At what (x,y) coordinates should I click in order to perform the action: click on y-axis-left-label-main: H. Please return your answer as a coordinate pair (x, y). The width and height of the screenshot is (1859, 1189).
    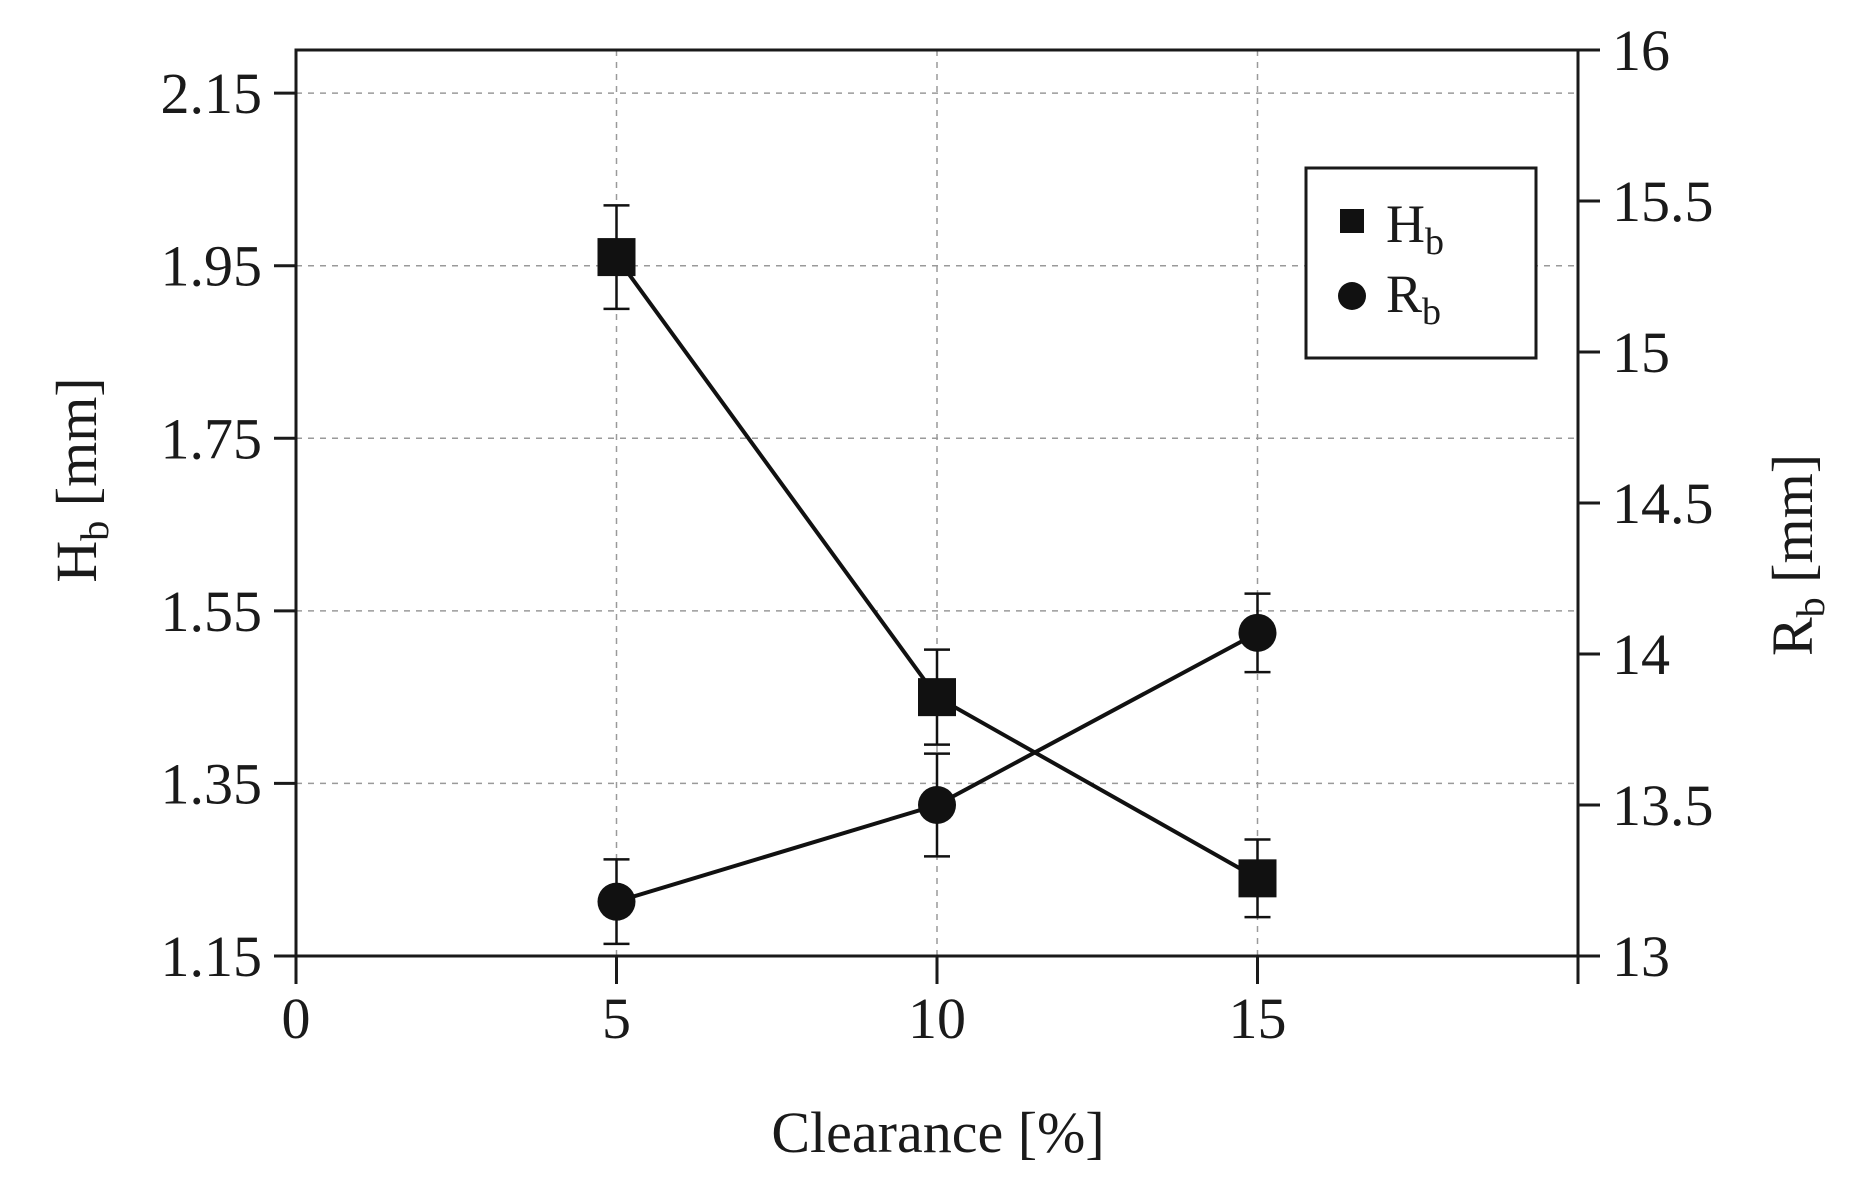
    Looking at the image, I should click on (76, 562).